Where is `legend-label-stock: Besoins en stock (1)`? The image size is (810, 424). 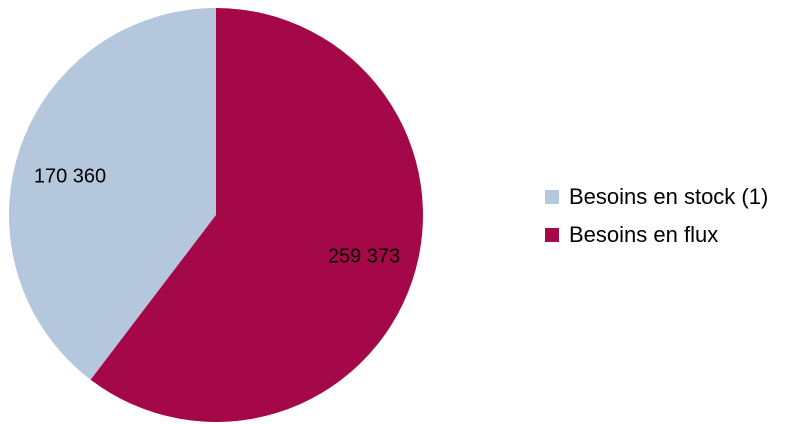
legend-label-stock: Besoins en stock (1) is located at coordinates (669, 196).